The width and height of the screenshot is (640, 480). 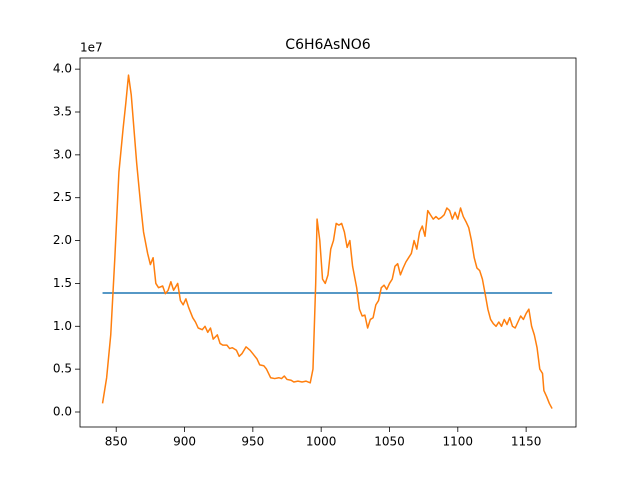 What do you see at coordinates (62, 369) in the screenshot?
I see `y-tick-label: 0.5` at bounding box center [62, 369].